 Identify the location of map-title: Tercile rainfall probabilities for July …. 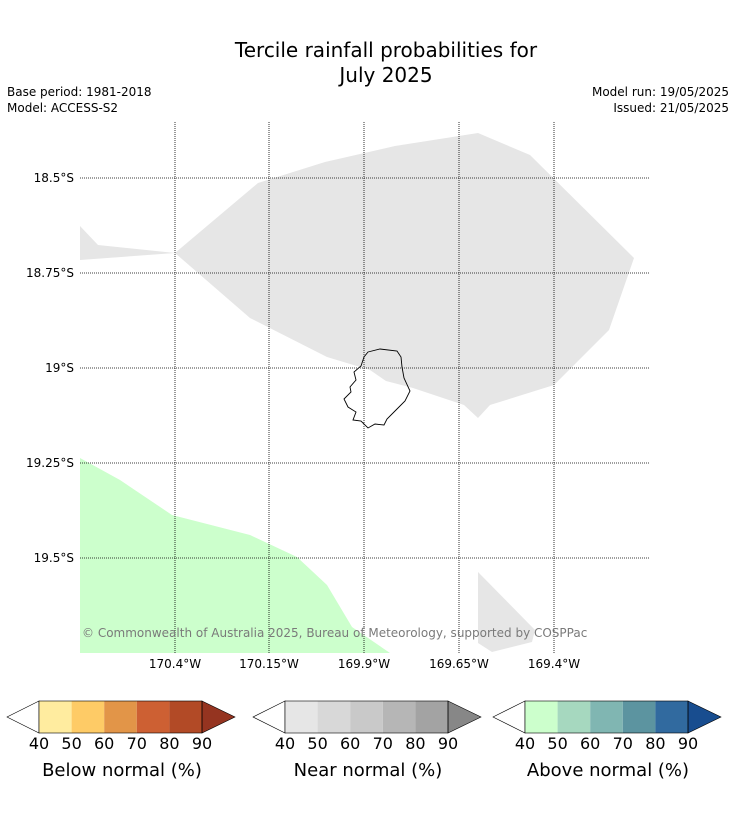
(368, 63).